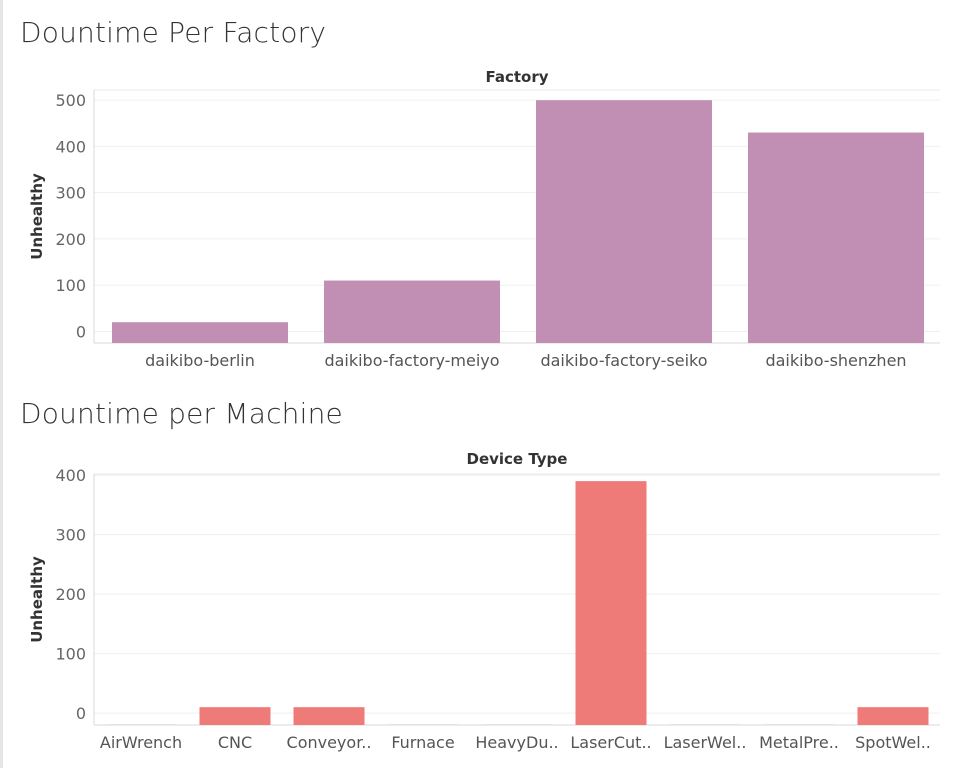 The width and height of the screenshot is (954, 768). I want to click on machine-chart-title: Dountime per Machine, so click(181, 413).